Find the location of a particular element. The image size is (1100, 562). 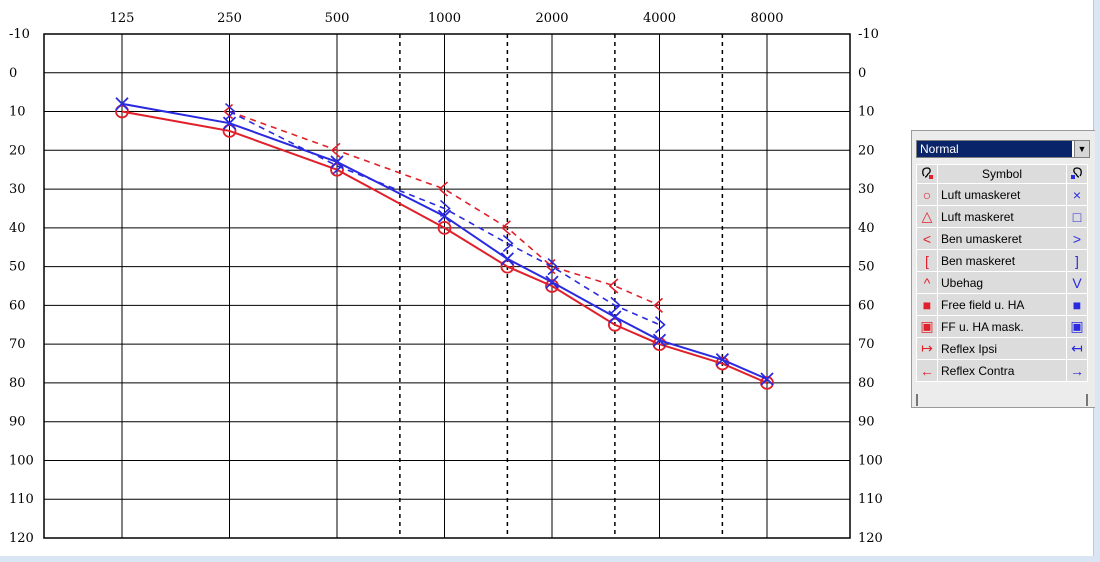

preset-value: Normal is located at coordinates (994, 149).